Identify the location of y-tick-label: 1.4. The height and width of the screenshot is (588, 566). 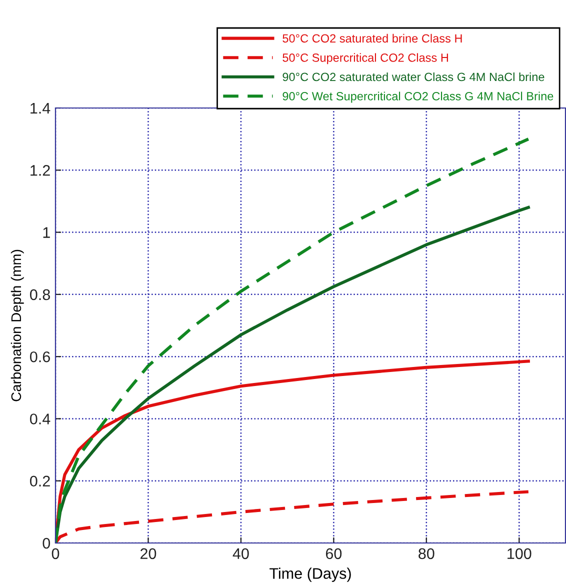
(40, 108).